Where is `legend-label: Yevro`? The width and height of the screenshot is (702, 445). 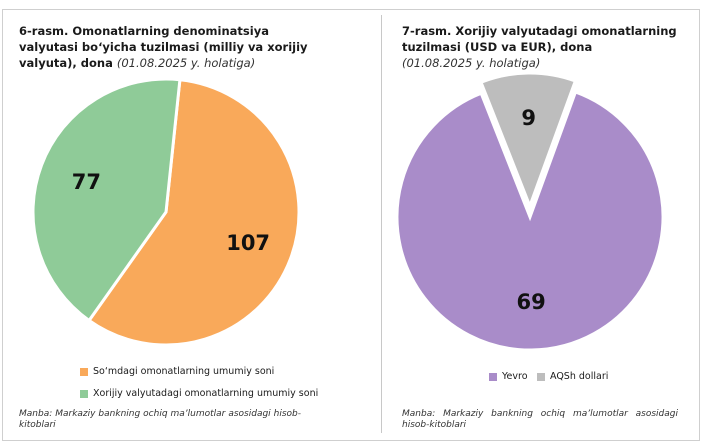 legend-label: Yevro is located at coordinates (515, 376).